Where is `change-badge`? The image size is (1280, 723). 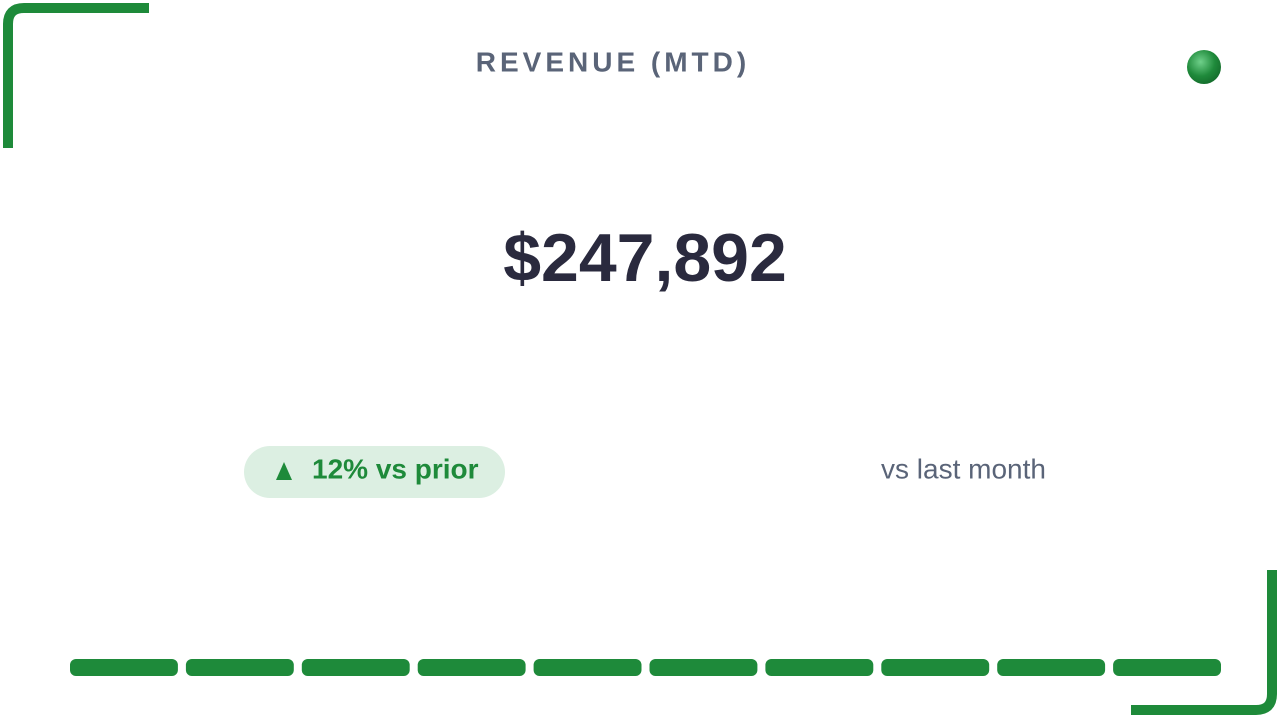
change-badge is located at coordinates (374, 472).